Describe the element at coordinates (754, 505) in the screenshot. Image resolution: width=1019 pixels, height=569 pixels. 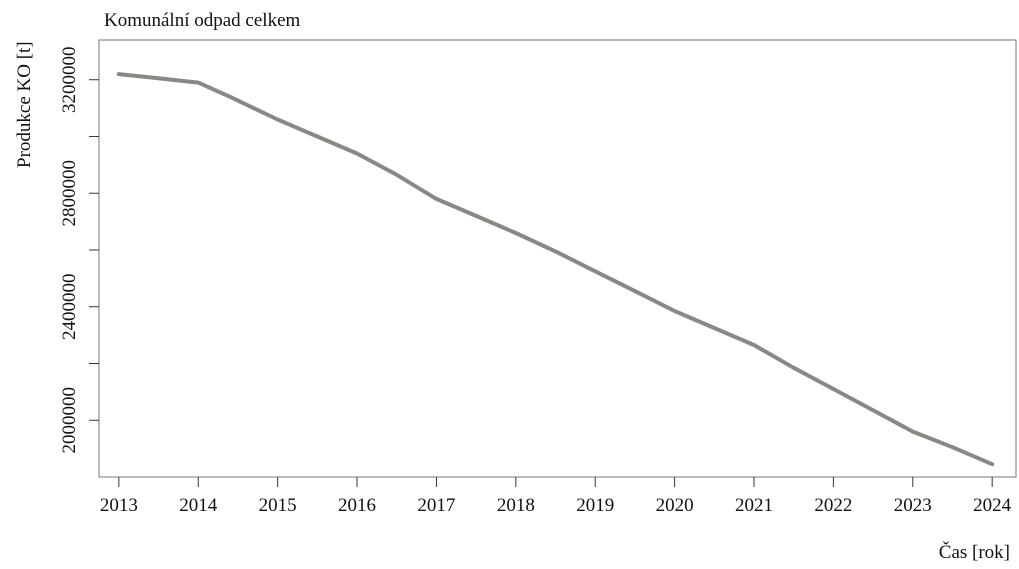
I see `x-tick-label: 2021` at that location.